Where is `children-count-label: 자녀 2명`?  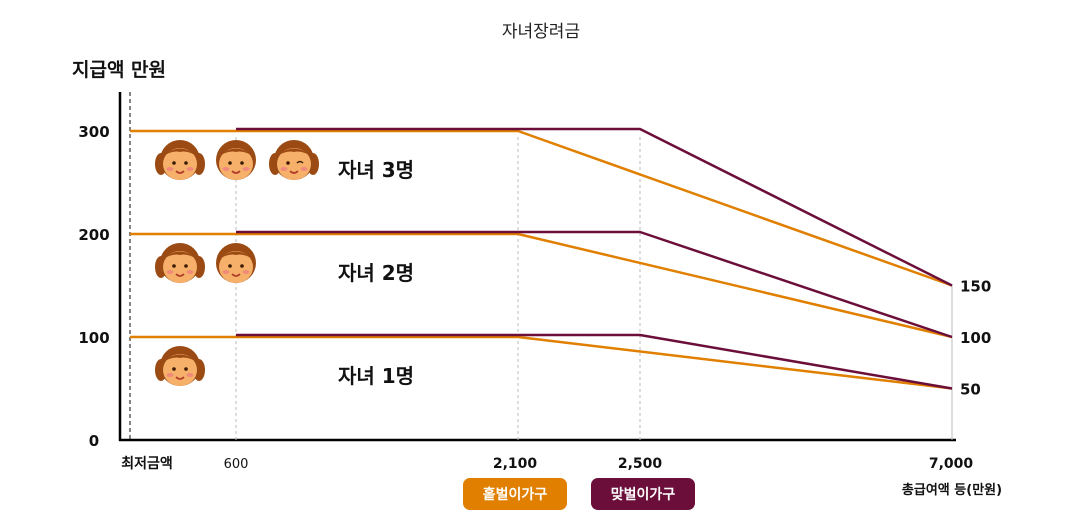 children-count-label: 자녀 2명 is located at coordinates (376, 273).